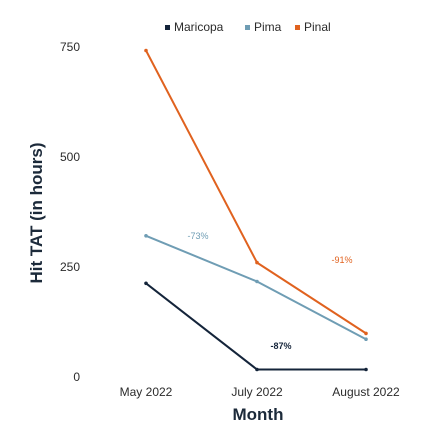 Image resolution: width=441 pixels, height=435 pixels. Describe the element at coordinates (199, 27) in the screenshot. I see `legend-label-maricopa: Maricopa` at that location.